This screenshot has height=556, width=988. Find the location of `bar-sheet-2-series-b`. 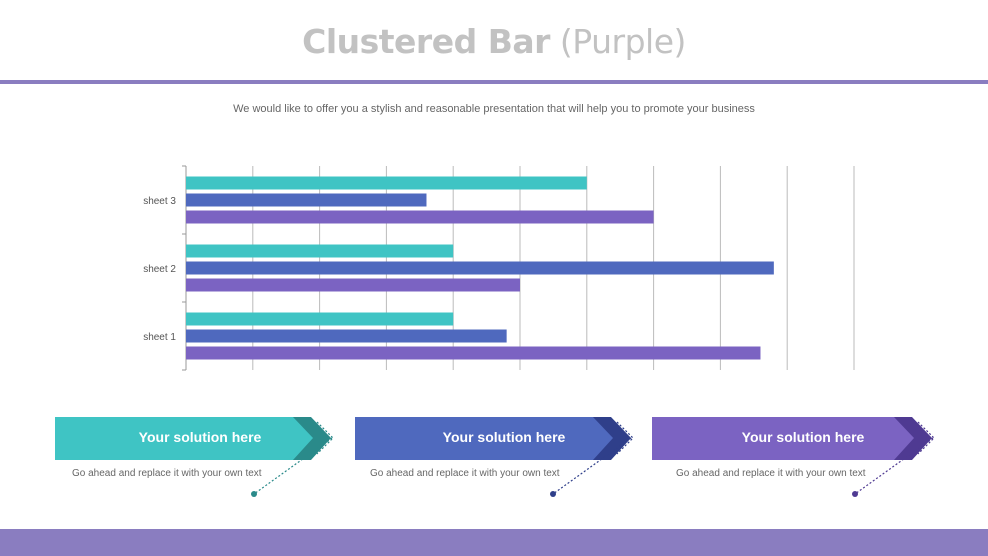

bar-sheet-2-series-b is located at coordinates (480, 268).